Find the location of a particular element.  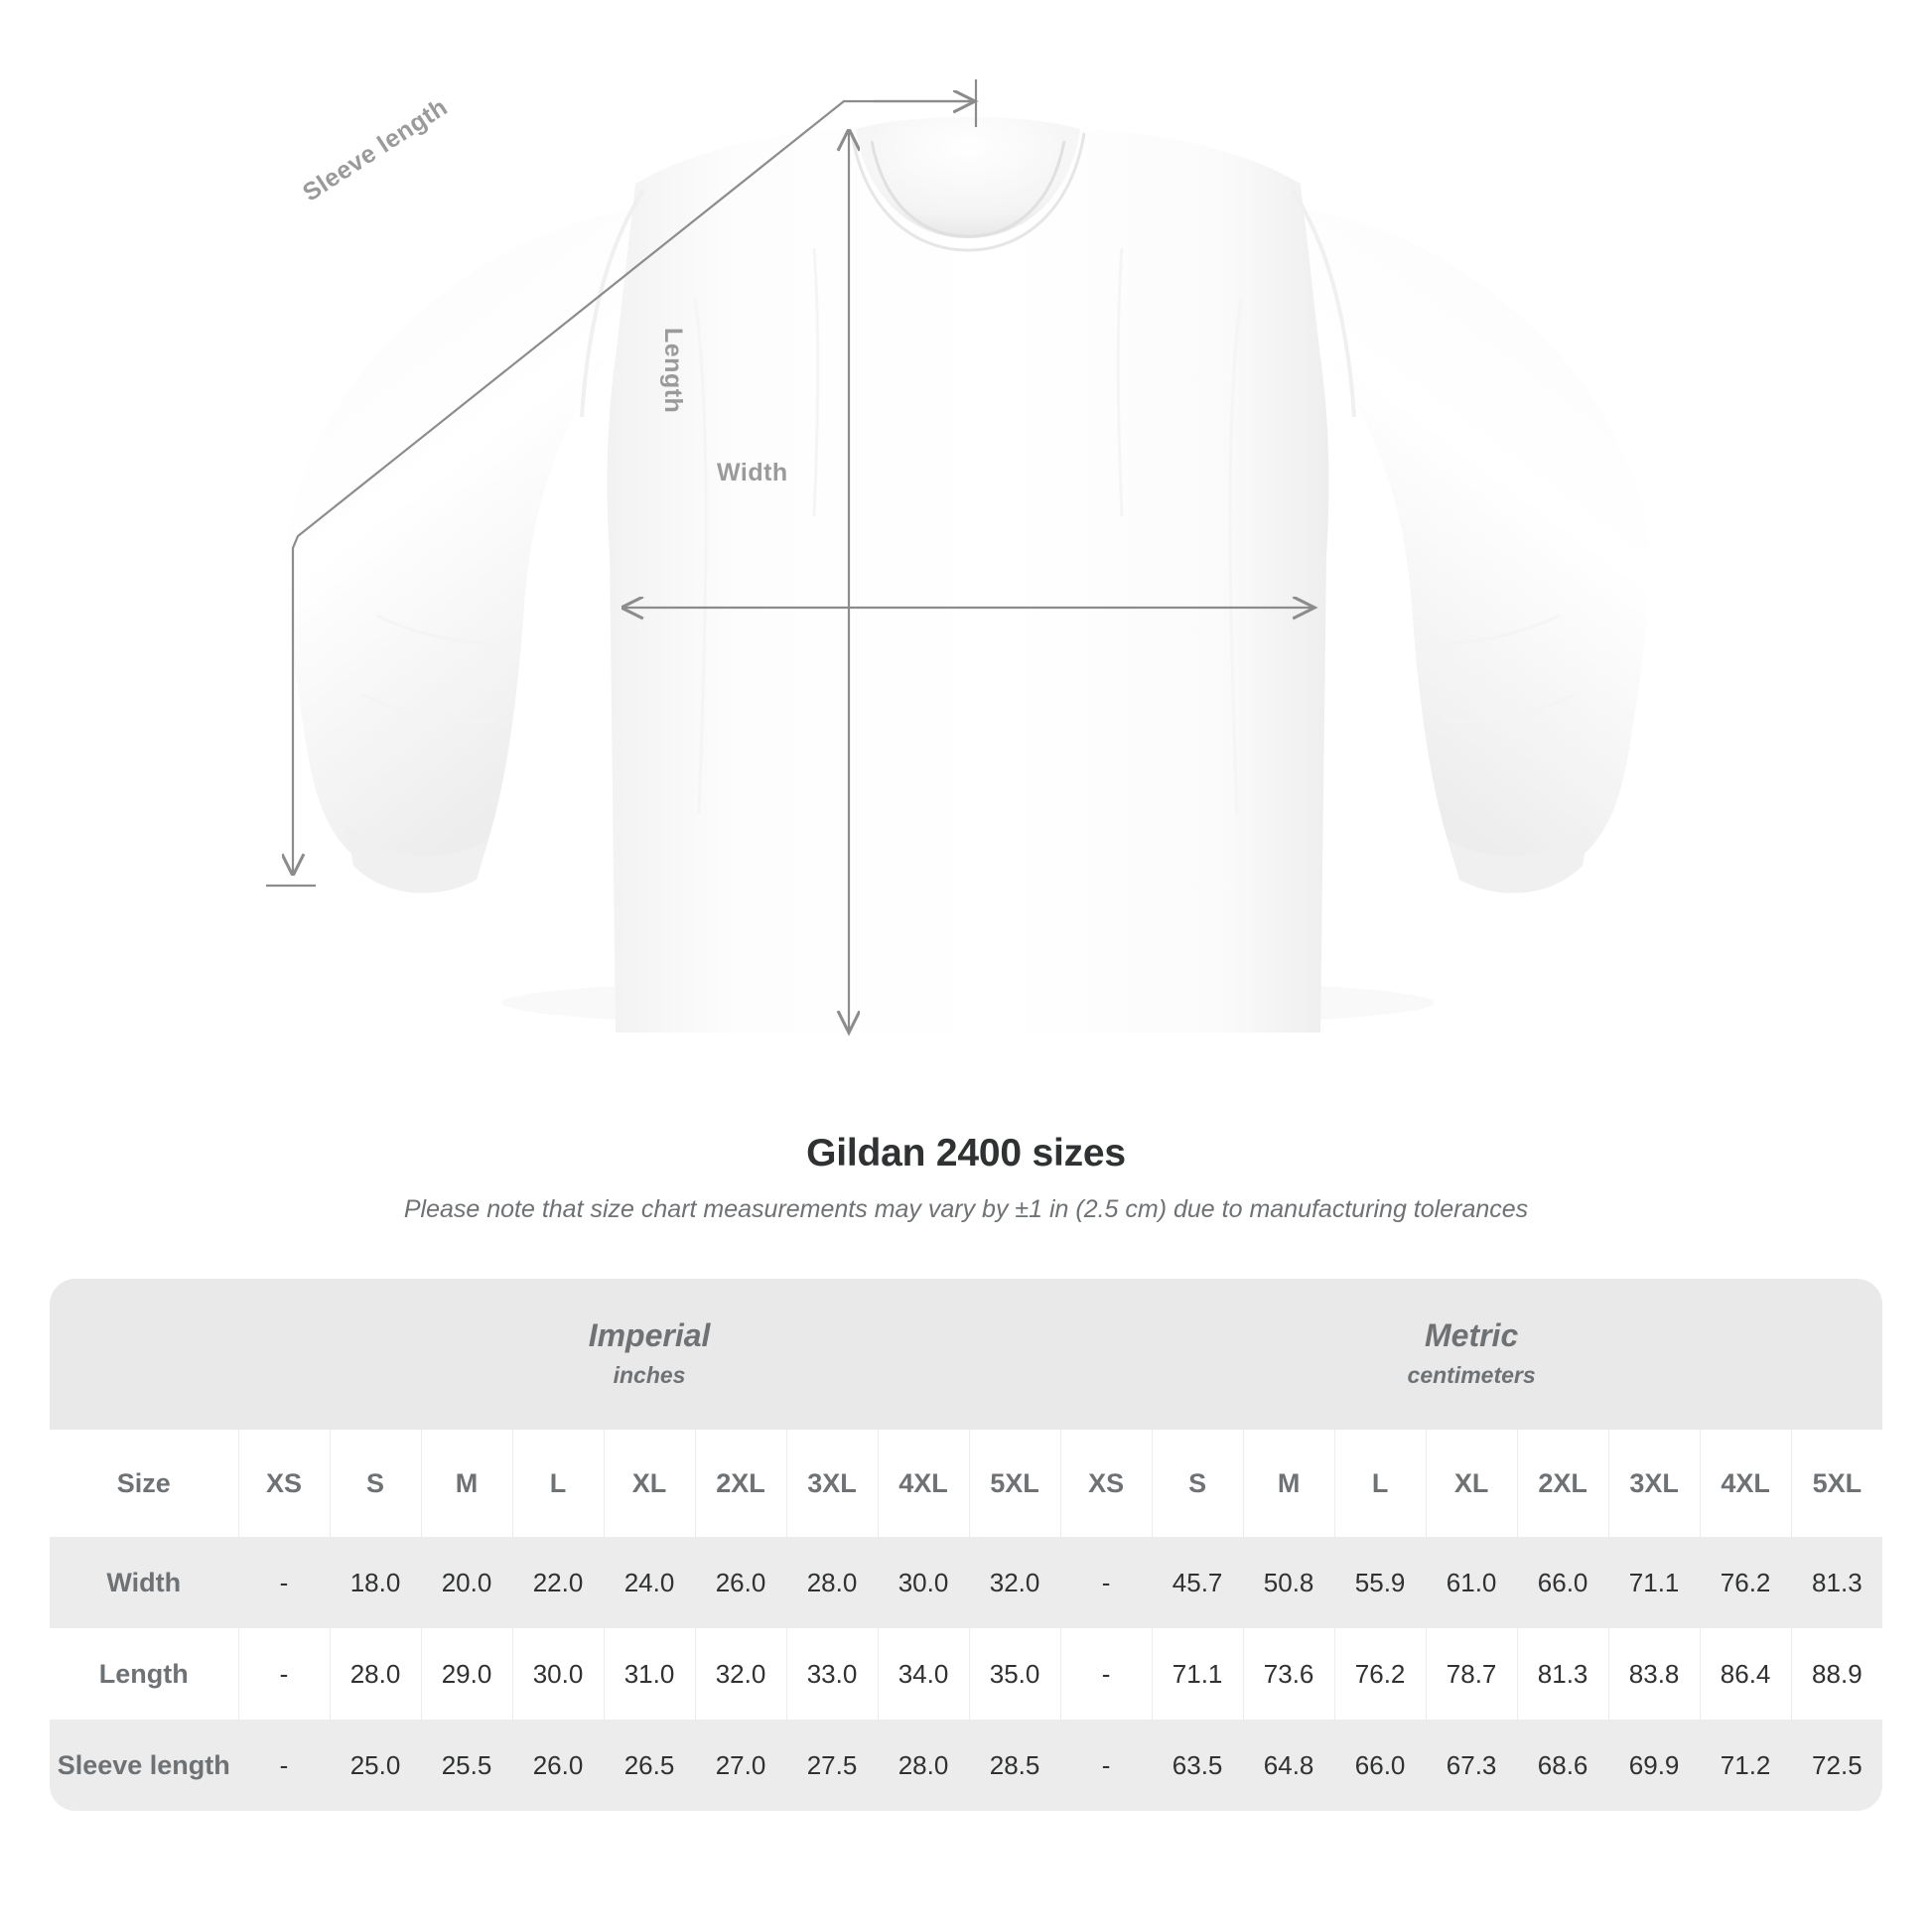

collar-shape is located at coordinates (968, 177).